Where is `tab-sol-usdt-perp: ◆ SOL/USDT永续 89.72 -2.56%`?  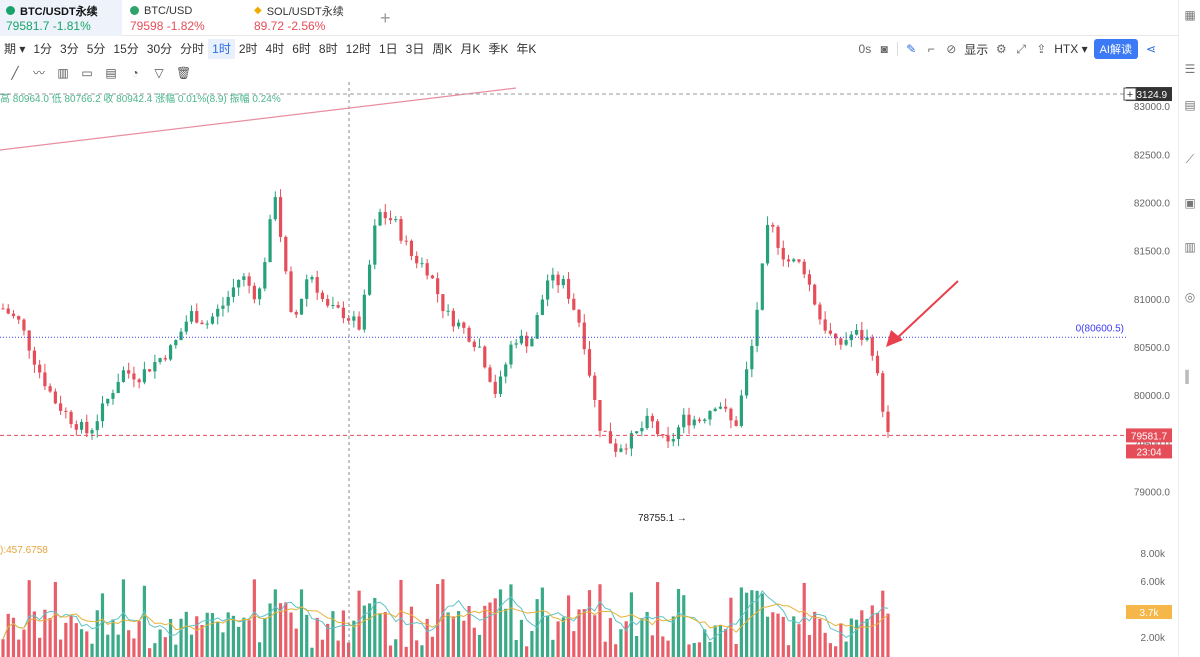
tab-sol-usdt-perp: ◆ SOL/USDT永续 89.72 -2.56% is located at coordinates (310, 18).